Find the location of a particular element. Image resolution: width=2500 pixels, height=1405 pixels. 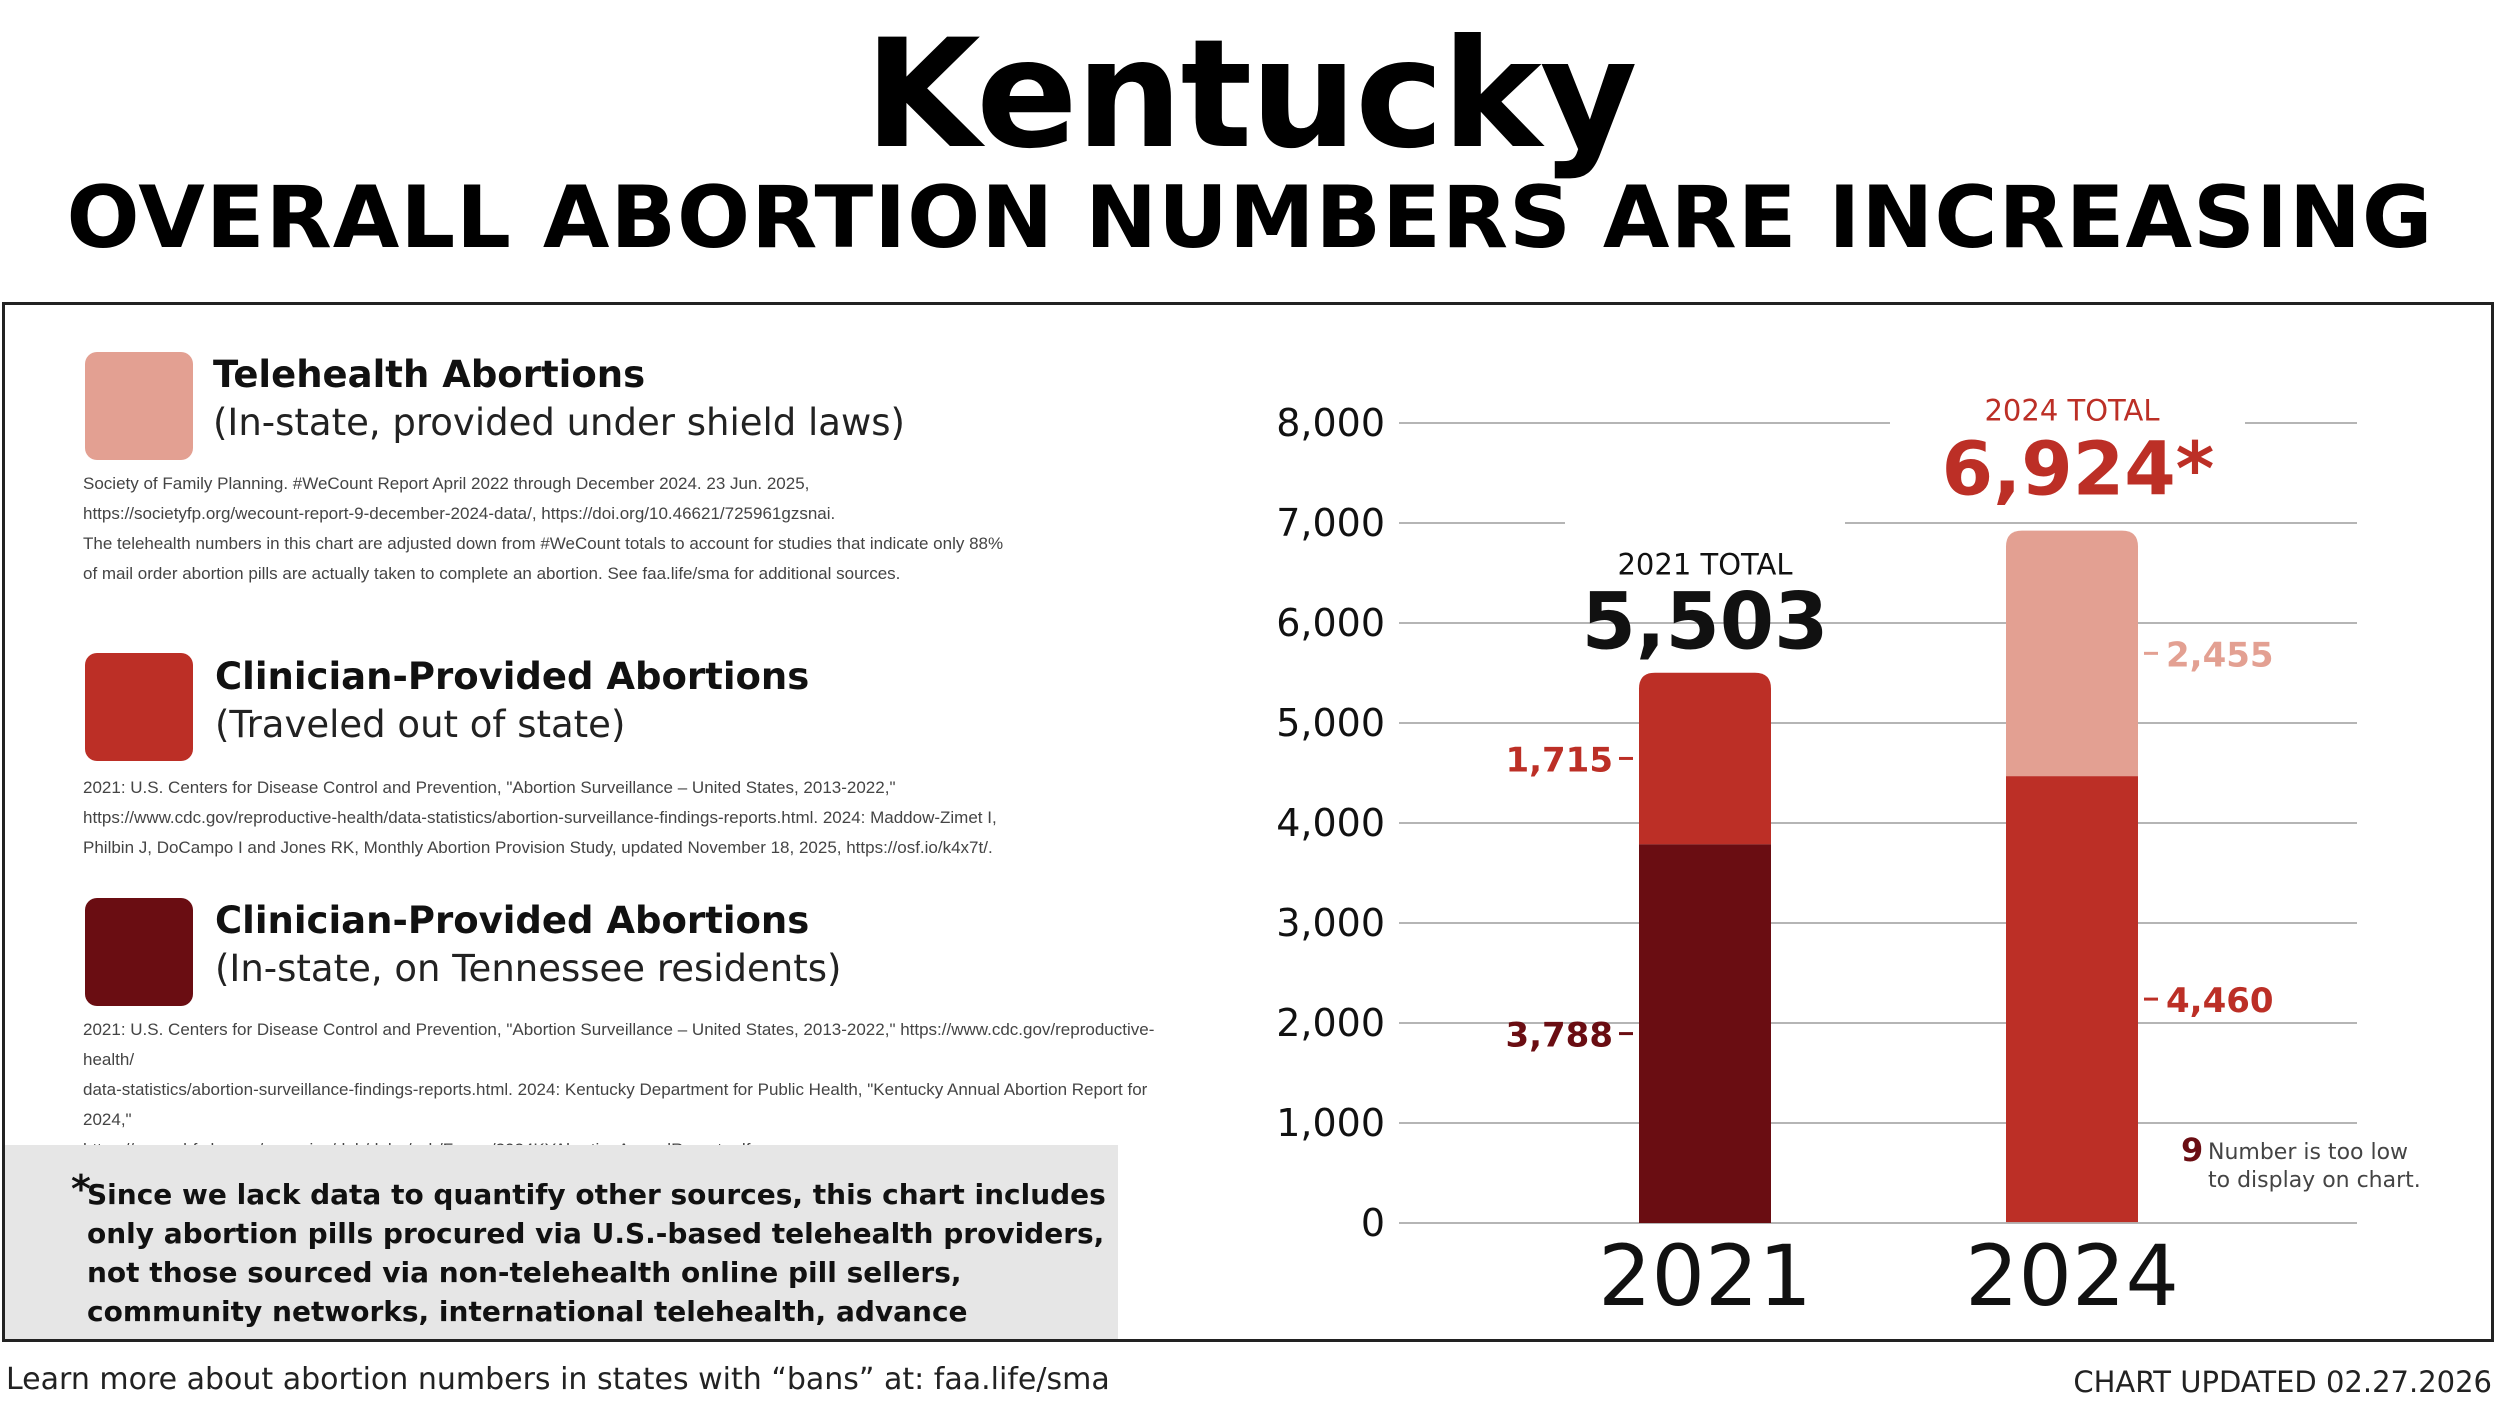

y-tick-label-3000: 3,000 is located at coordinates (1330, 923).